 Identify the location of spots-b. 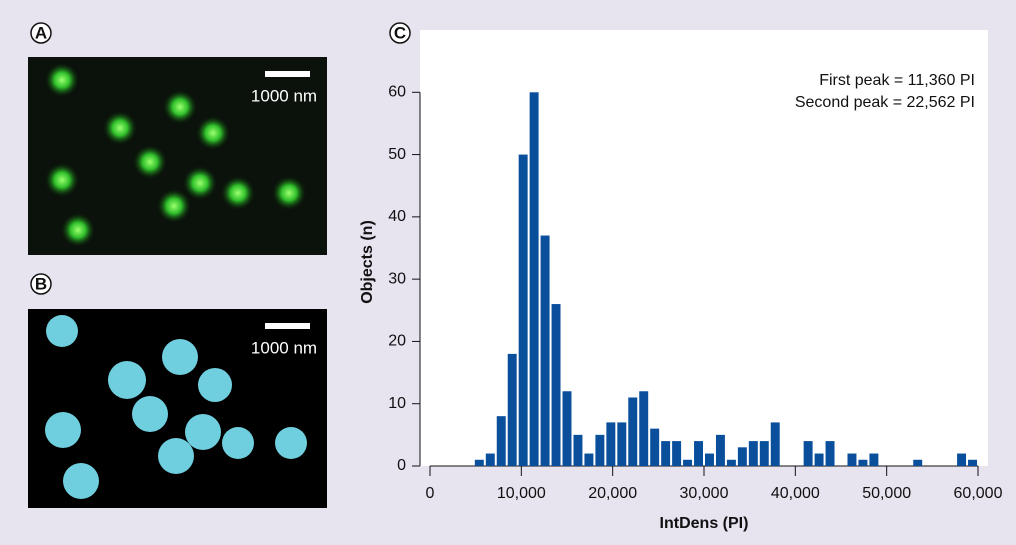
(176, 407).